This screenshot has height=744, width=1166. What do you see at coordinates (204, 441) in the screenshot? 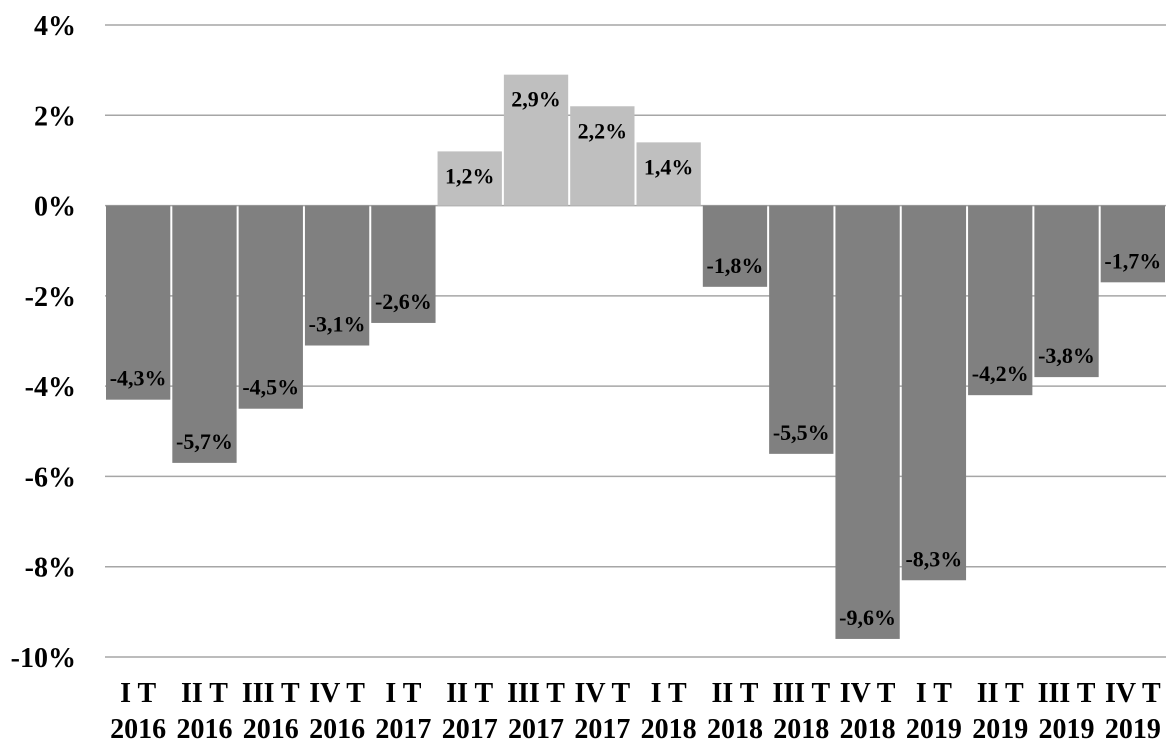
I see `data-label: -5,7%` at bounding box center [204, 441].